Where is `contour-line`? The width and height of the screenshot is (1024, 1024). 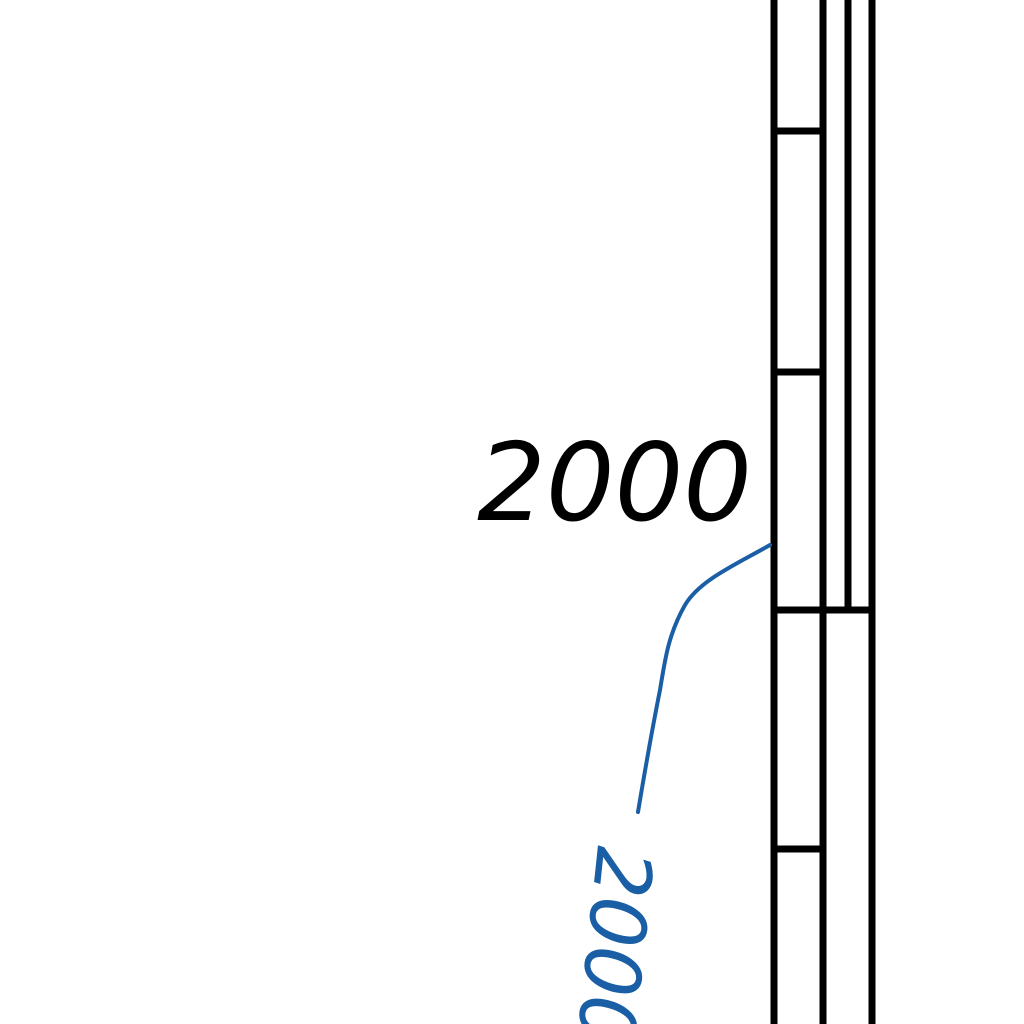 contour-line is located at coordinates (704, 678).